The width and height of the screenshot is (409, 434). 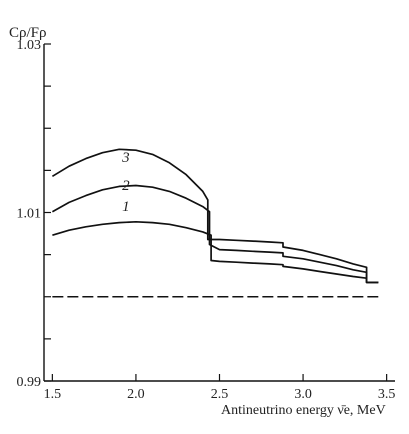 What do you see at coordinates (29, 214) in the screenshot?
I see `y-tick-label: 1.01` at bounding box center [29, 214].